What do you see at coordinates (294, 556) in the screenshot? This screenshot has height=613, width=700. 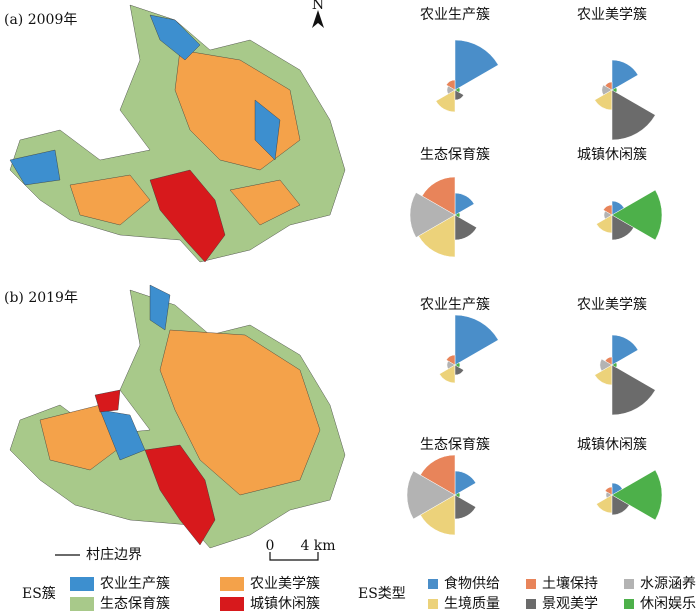 I see `scale-bar` at bounding box center [294, 556].